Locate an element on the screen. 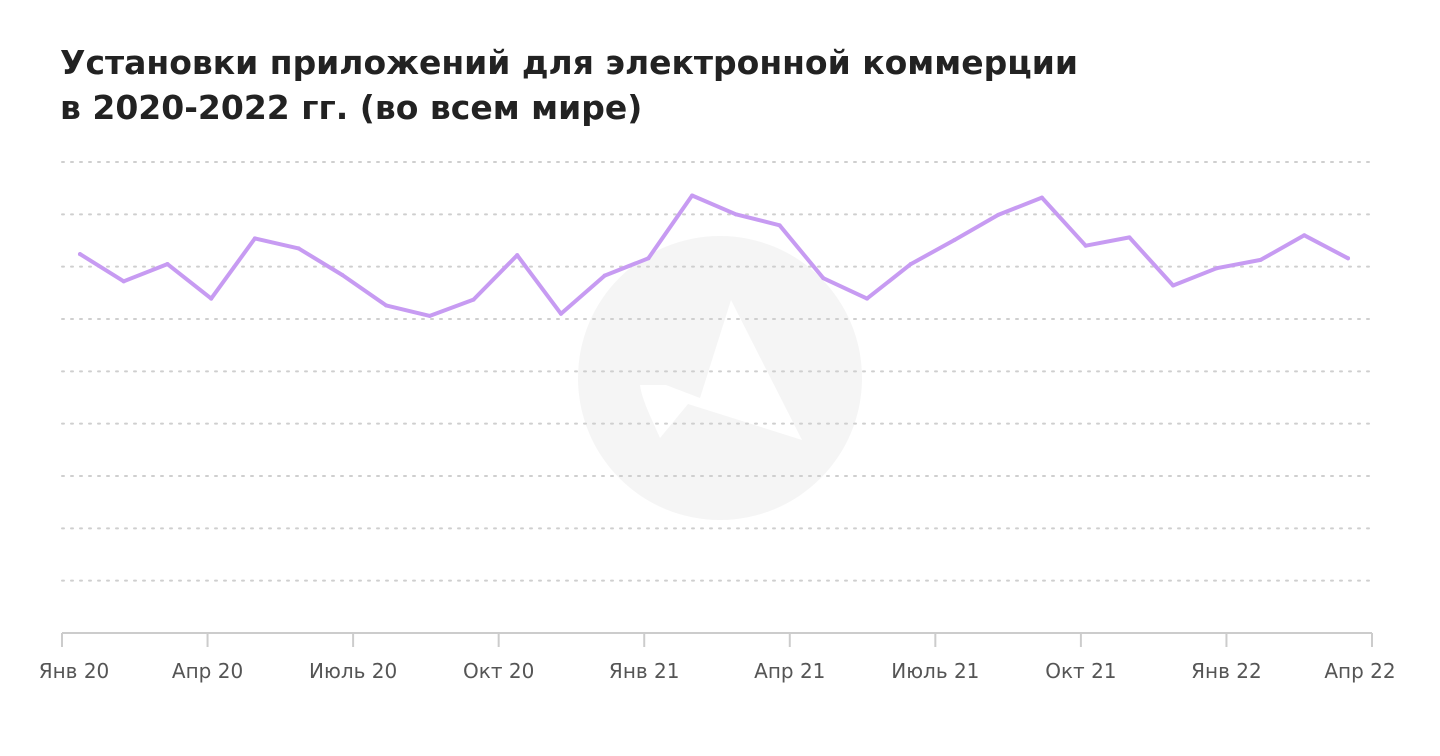  x-tick-label: Окт 20 is located at coordinates (498, 671).